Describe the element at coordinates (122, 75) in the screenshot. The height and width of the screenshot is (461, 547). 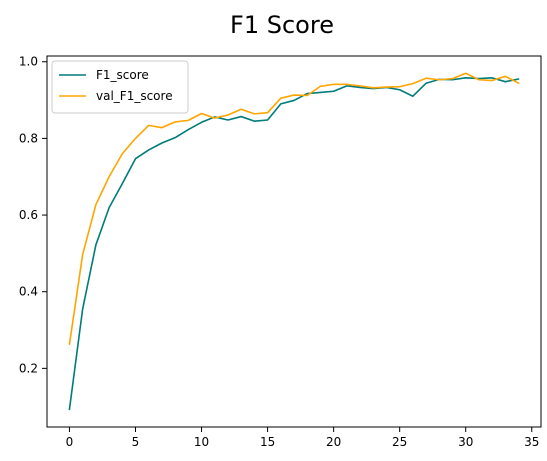
I see `legend-label: F1_score` at that location.